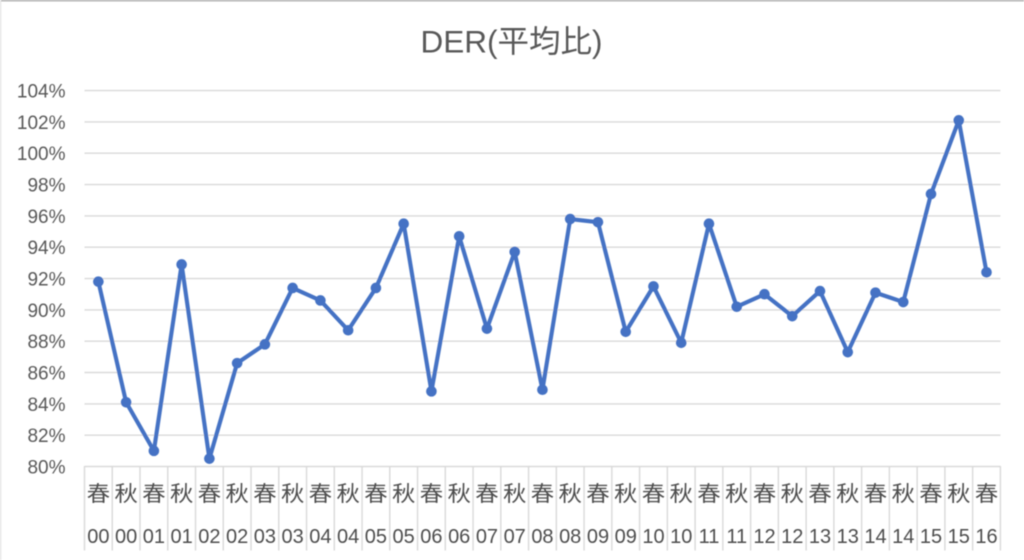 The image size is (1024, 560). What do you see at coordinates (46, 311) in the screenshot?
I see `svg-text: 90%` at bounding box center [46, 311].